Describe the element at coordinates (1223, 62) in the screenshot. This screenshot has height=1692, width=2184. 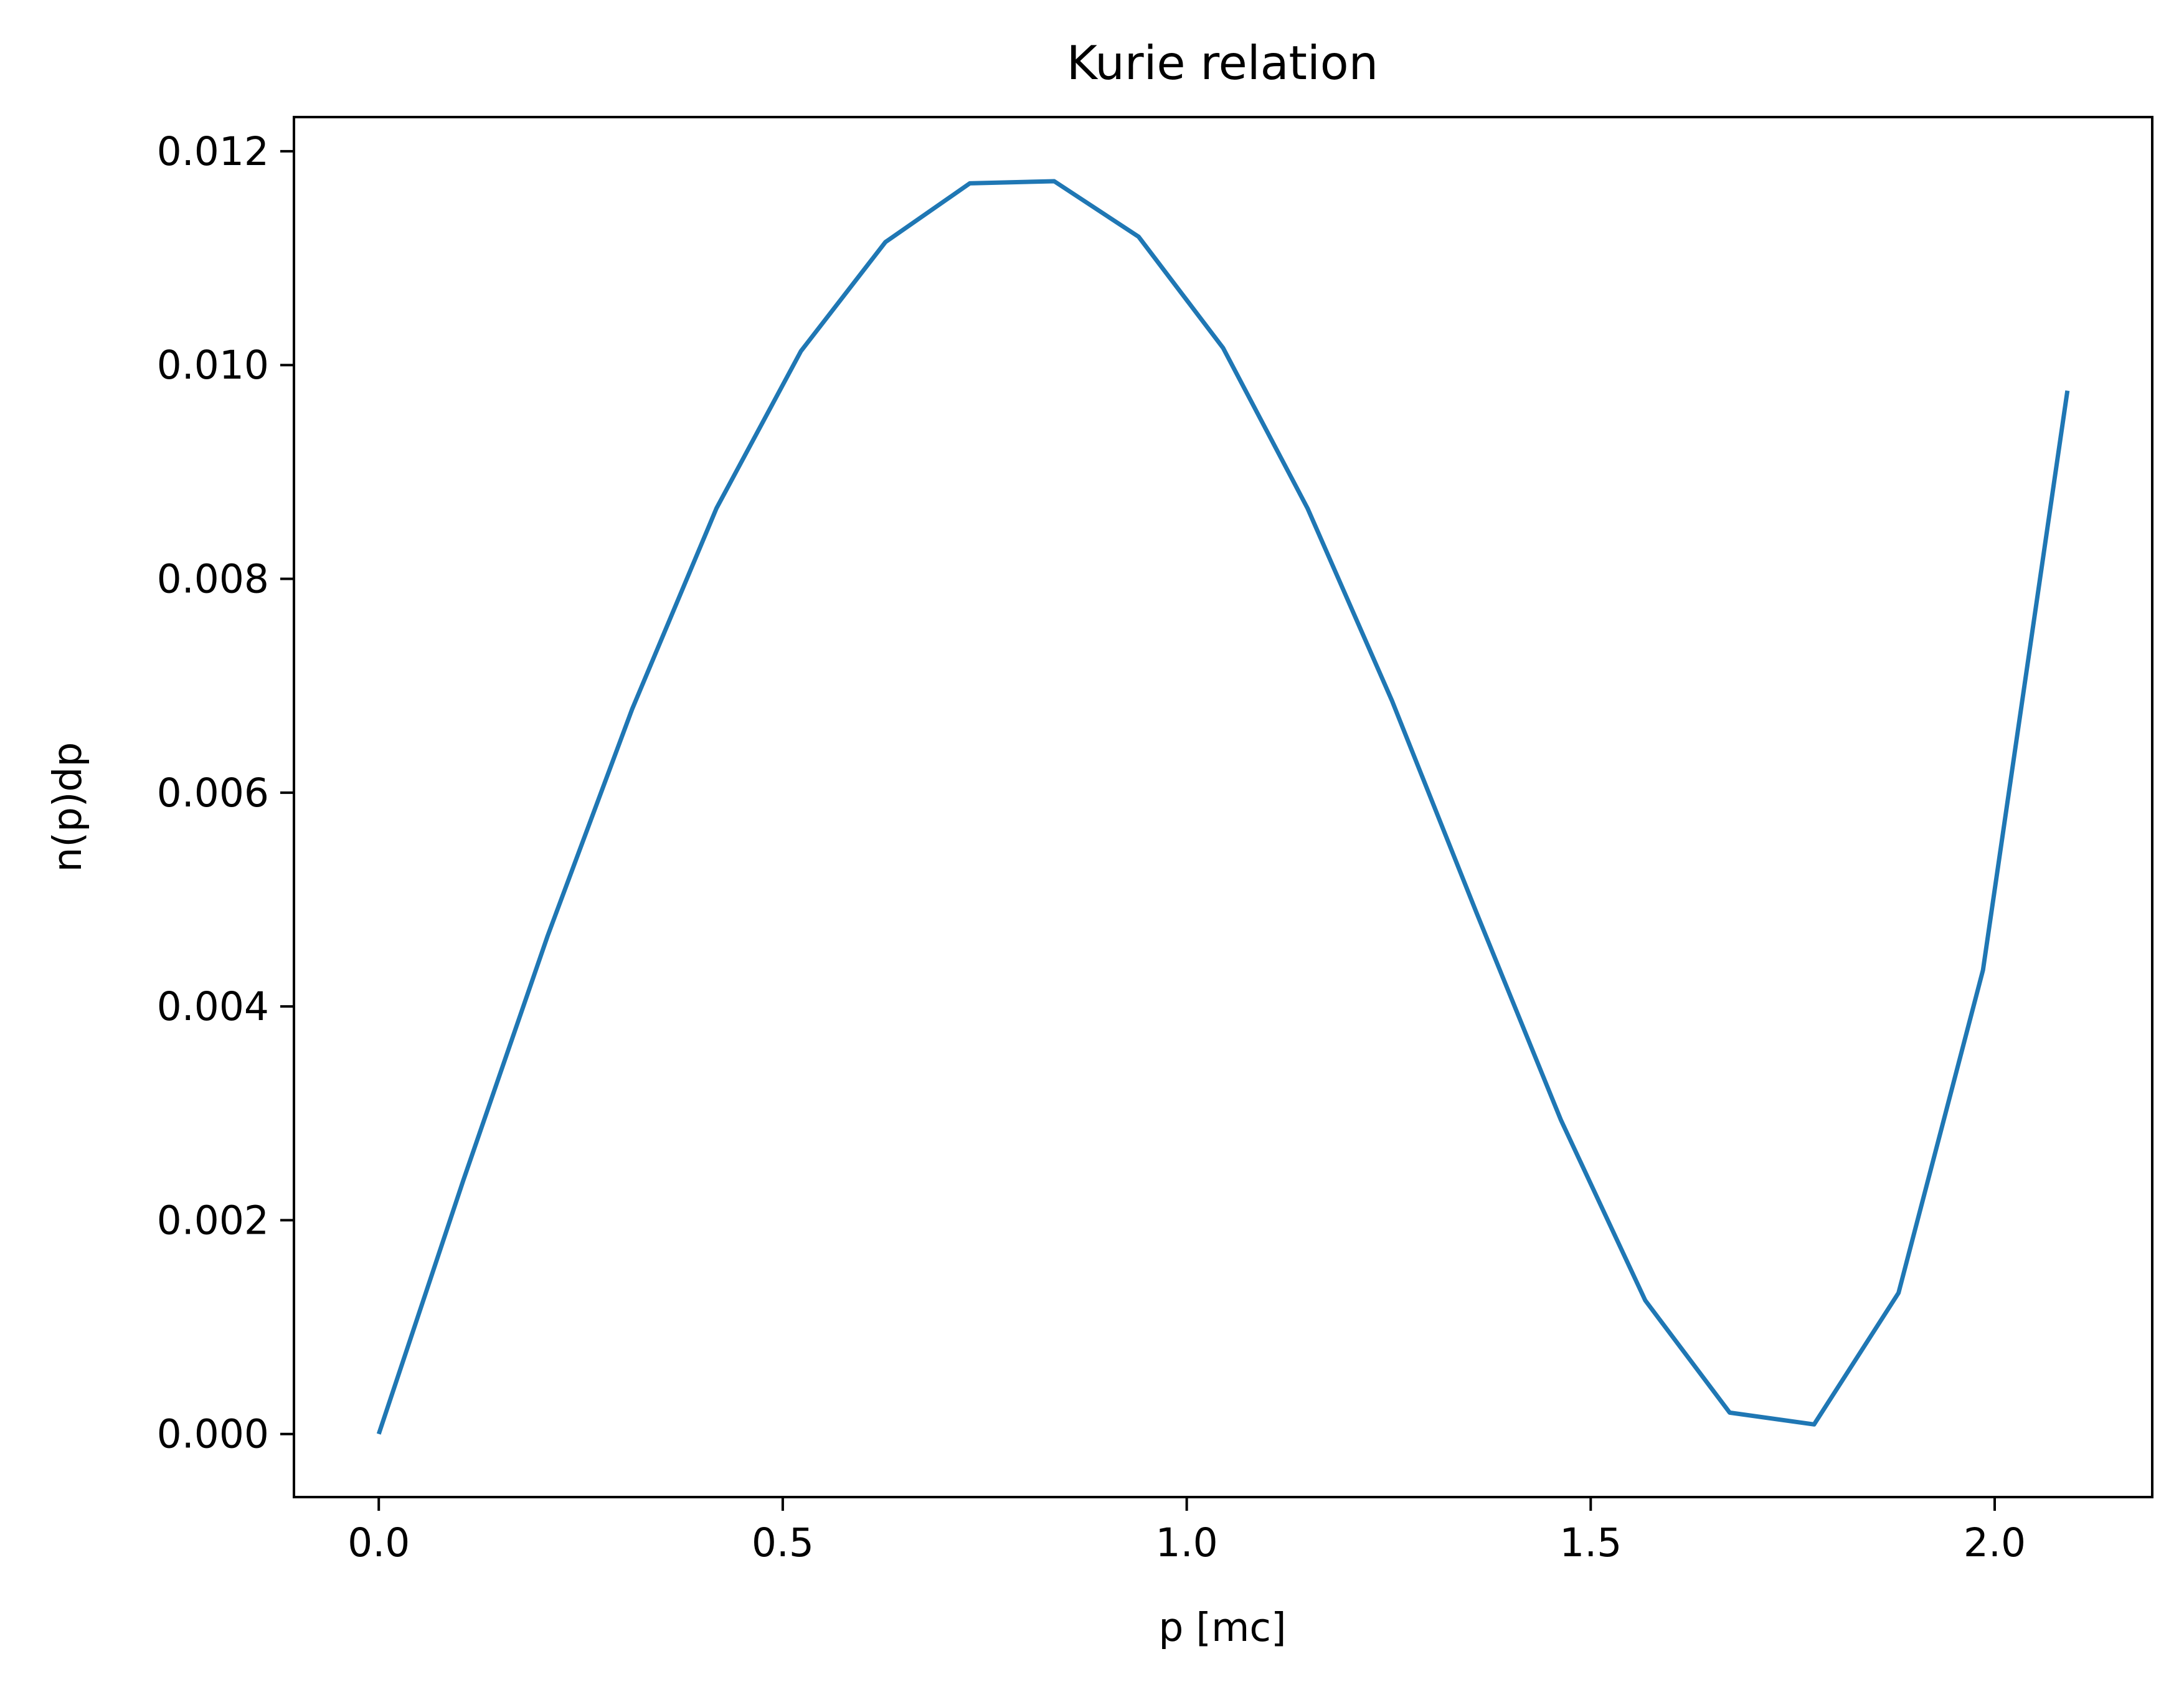
I see `chart-title: Kurie relation` at that location.